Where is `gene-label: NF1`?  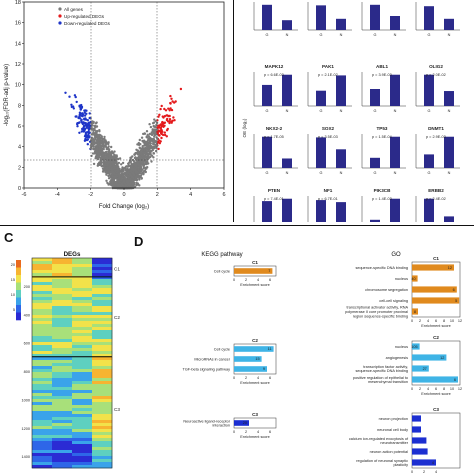 gene-label: NF1 is located at coordinates (328, 190).